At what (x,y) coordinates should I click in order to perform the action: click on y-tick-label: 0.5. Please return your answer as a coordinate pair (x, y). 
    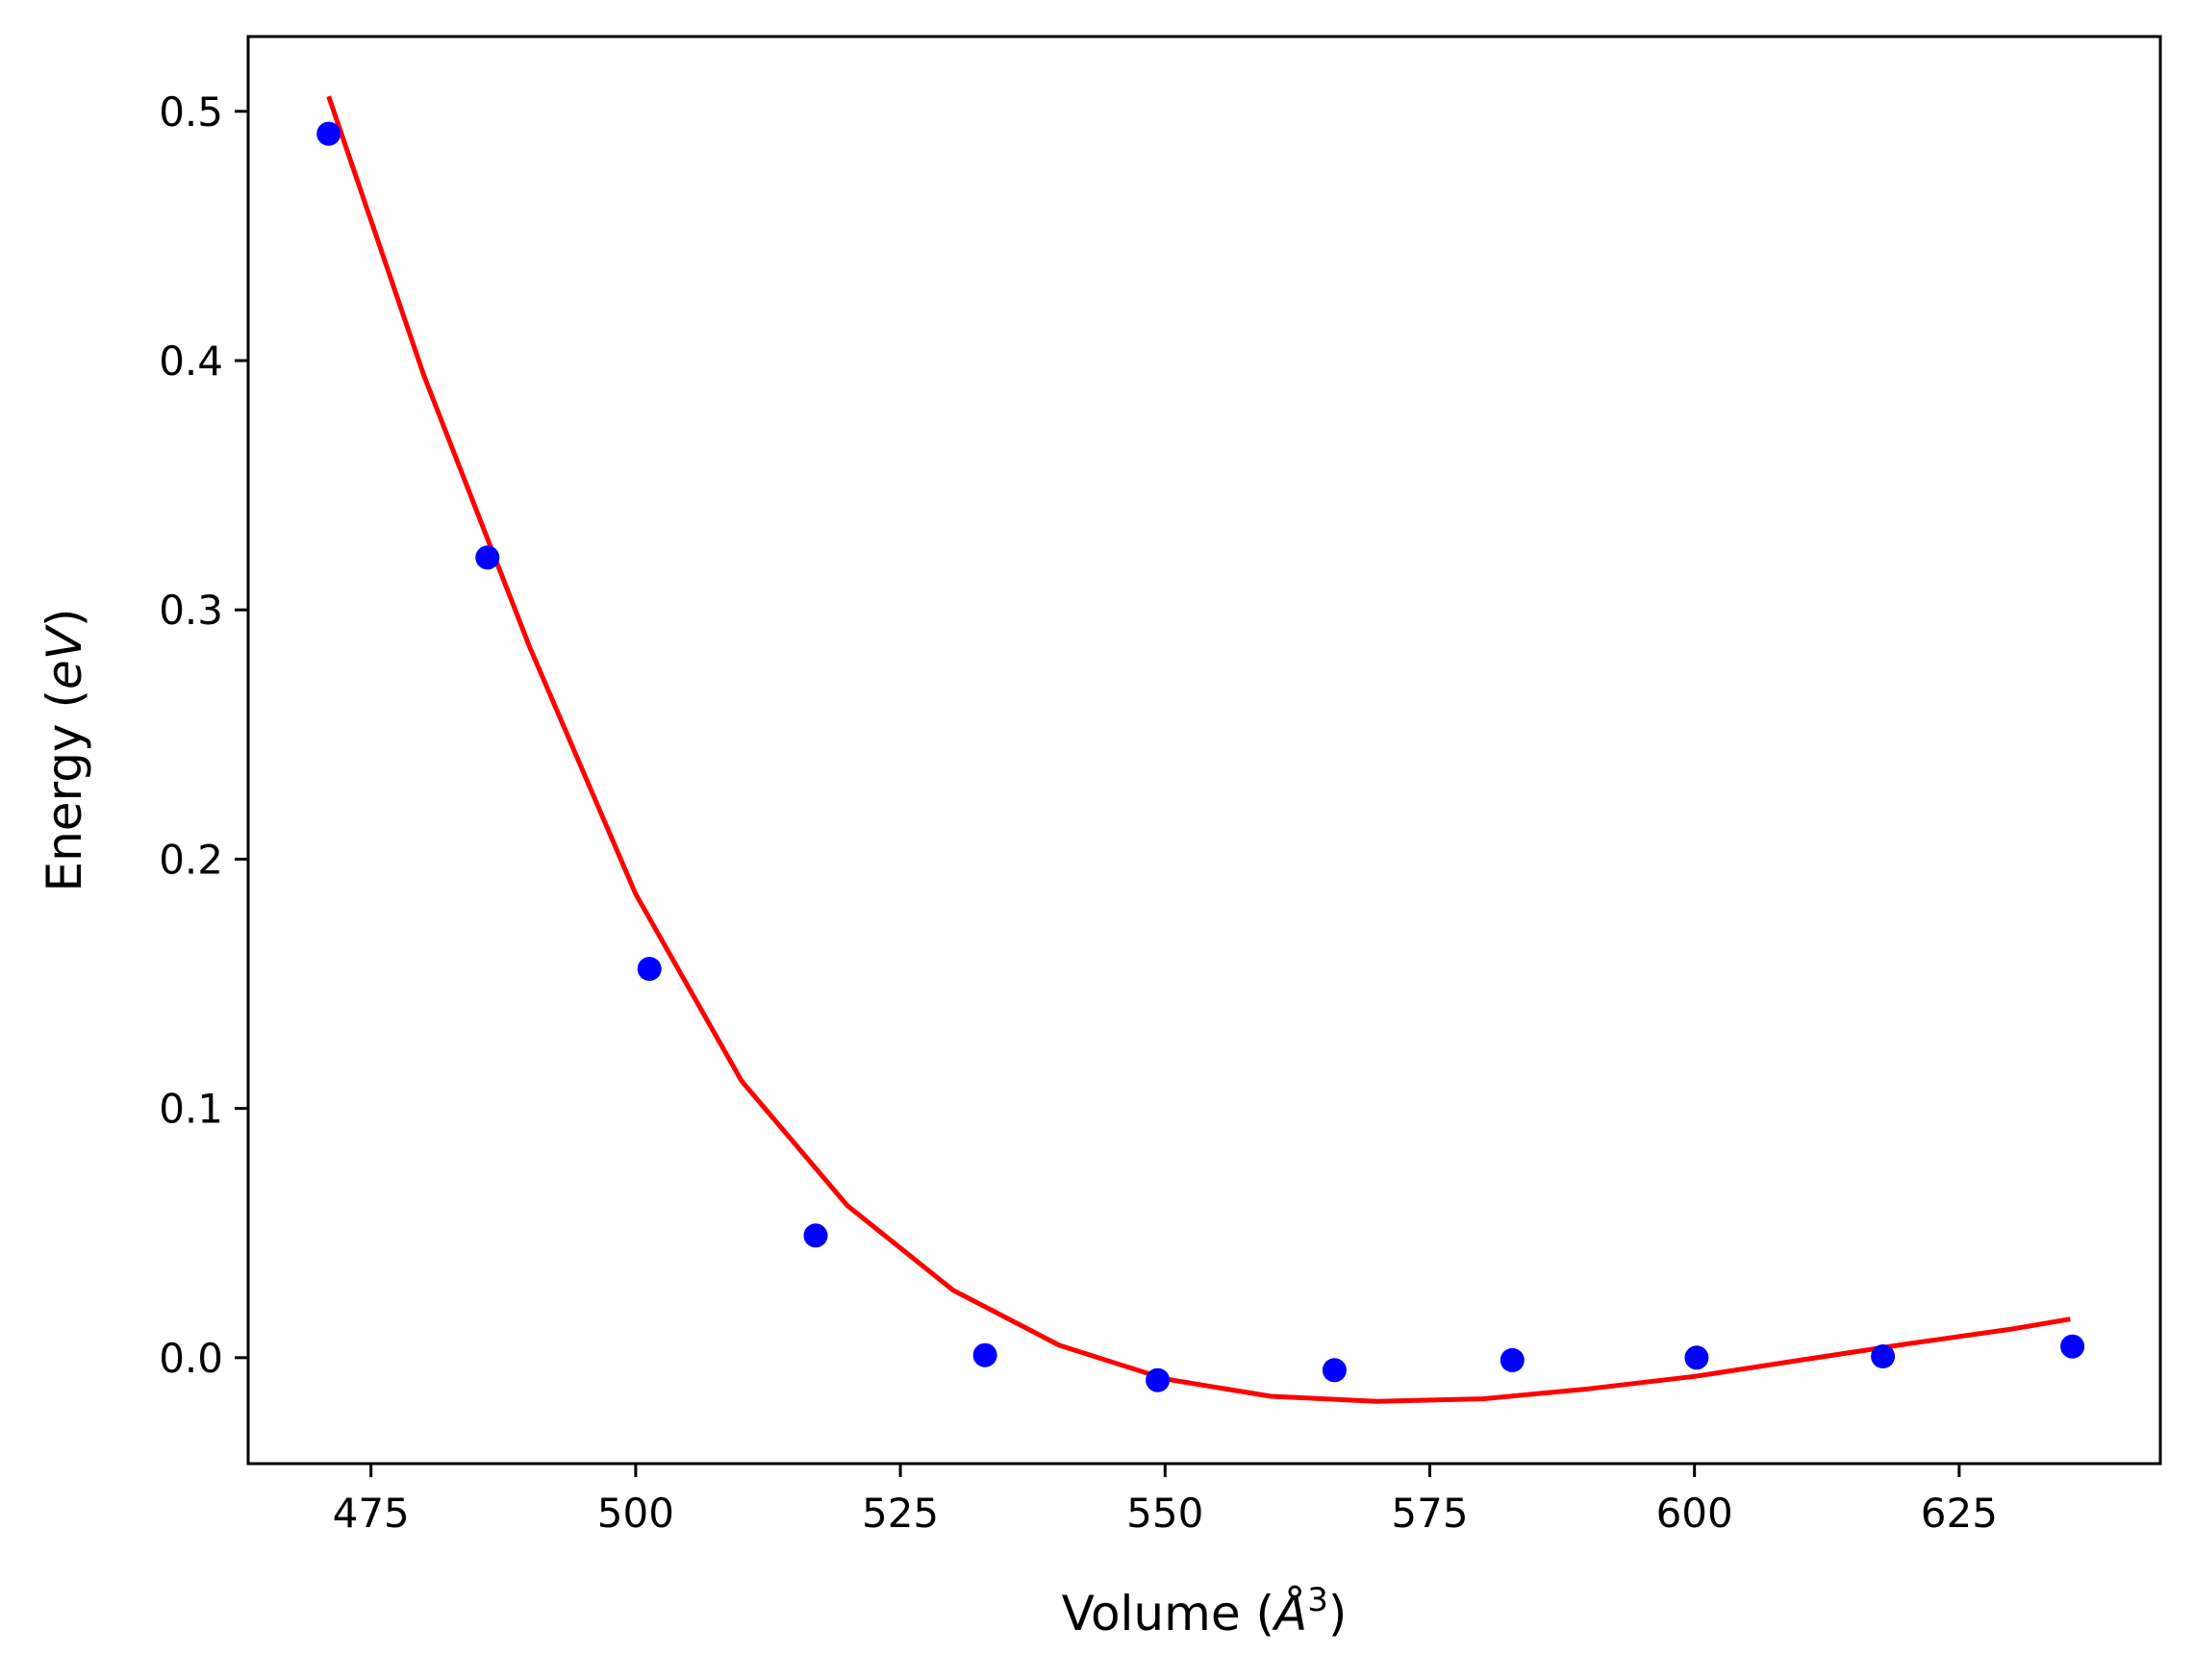
    Looking at the image, I should click on (191, 112).